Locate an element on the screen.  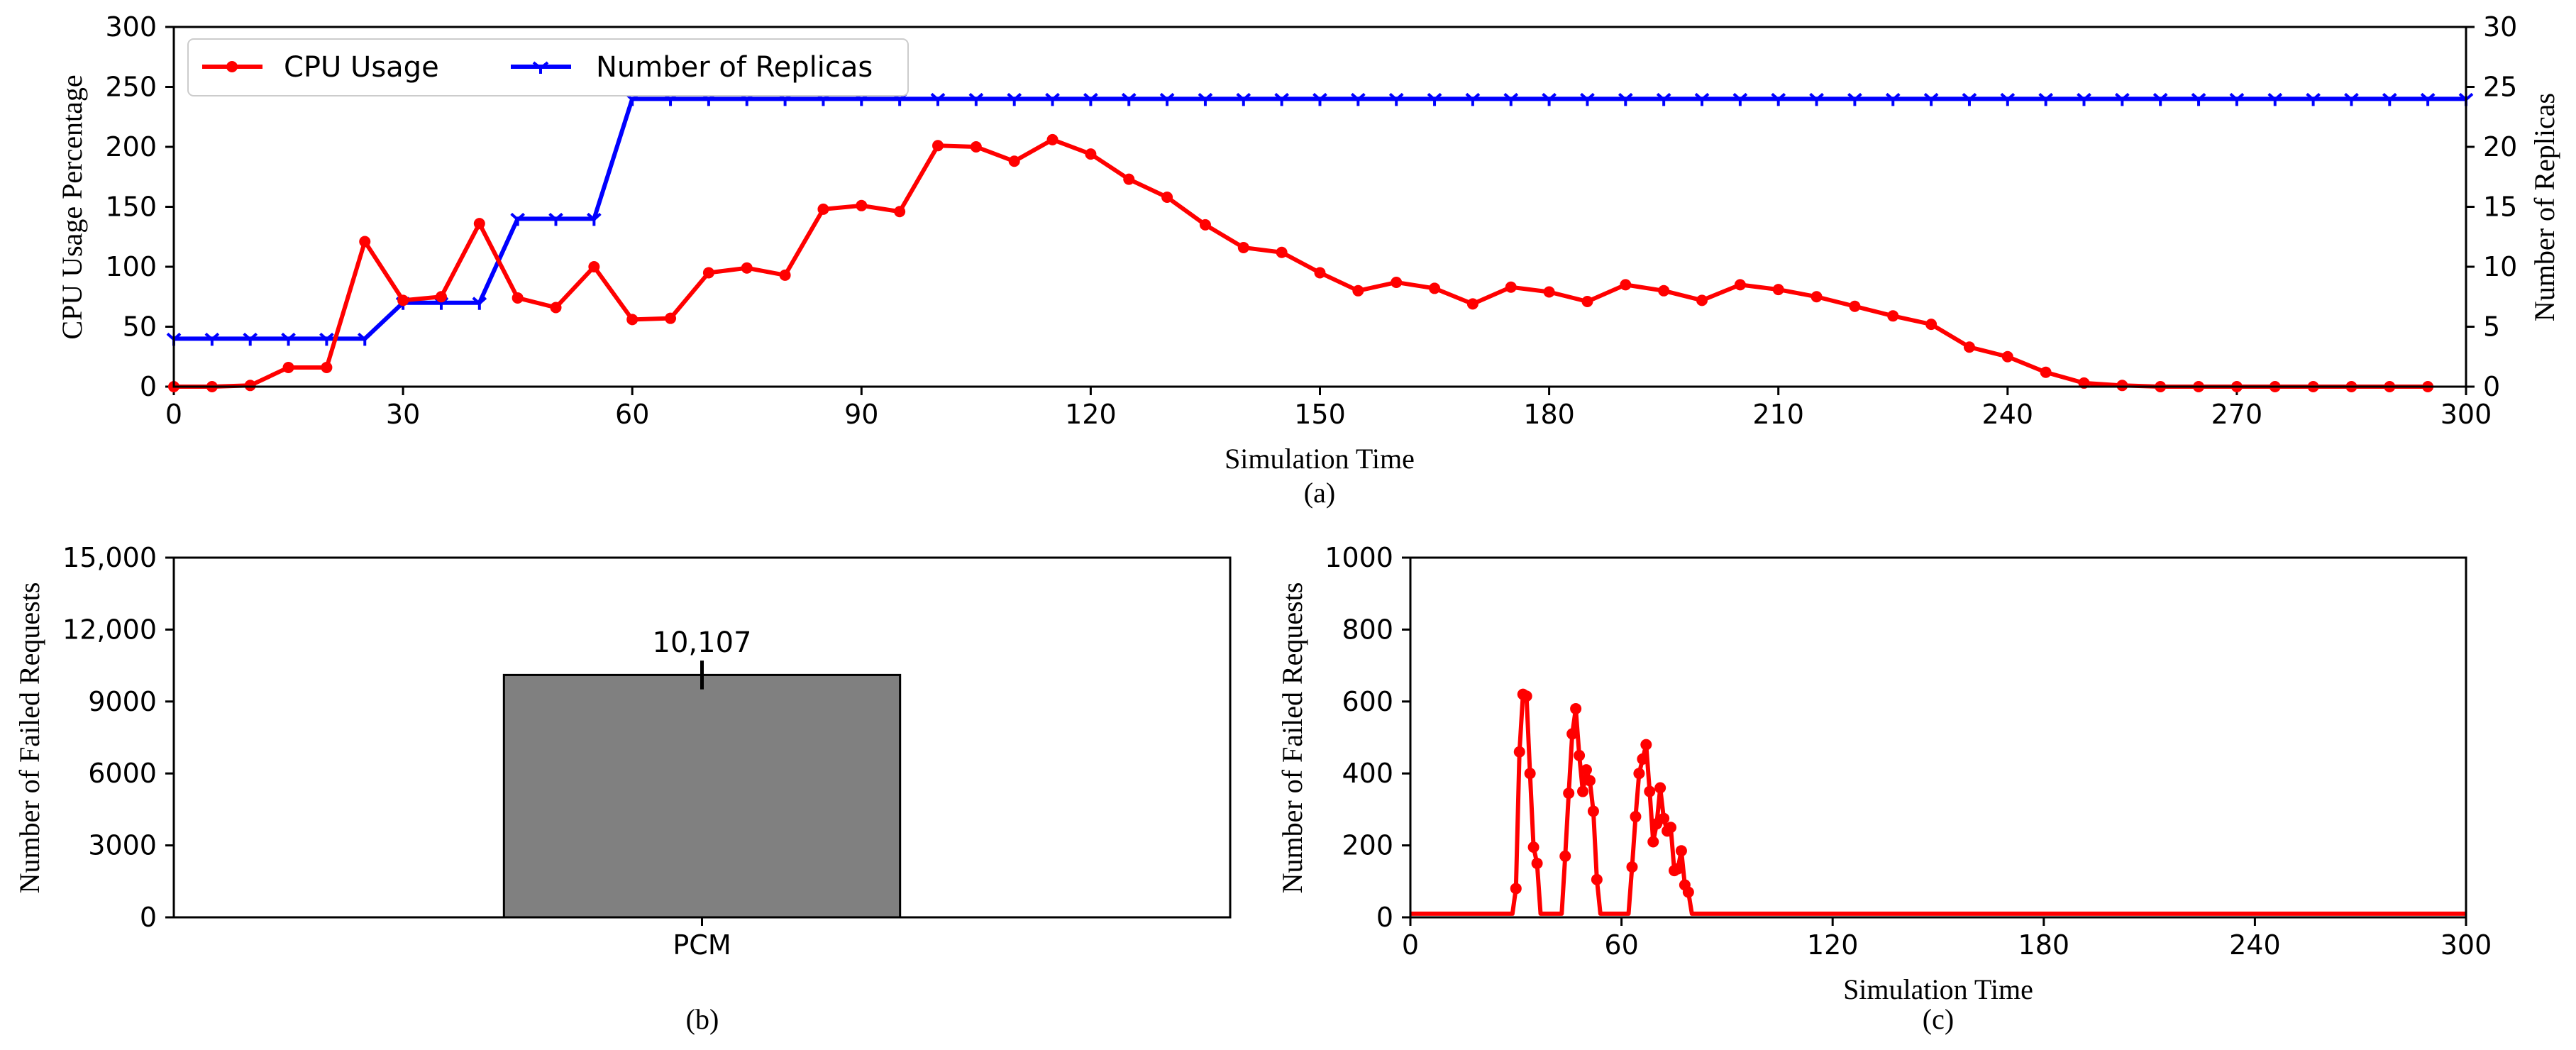
panel-b-bars: 10,107 is located at coordinates (702, 772).